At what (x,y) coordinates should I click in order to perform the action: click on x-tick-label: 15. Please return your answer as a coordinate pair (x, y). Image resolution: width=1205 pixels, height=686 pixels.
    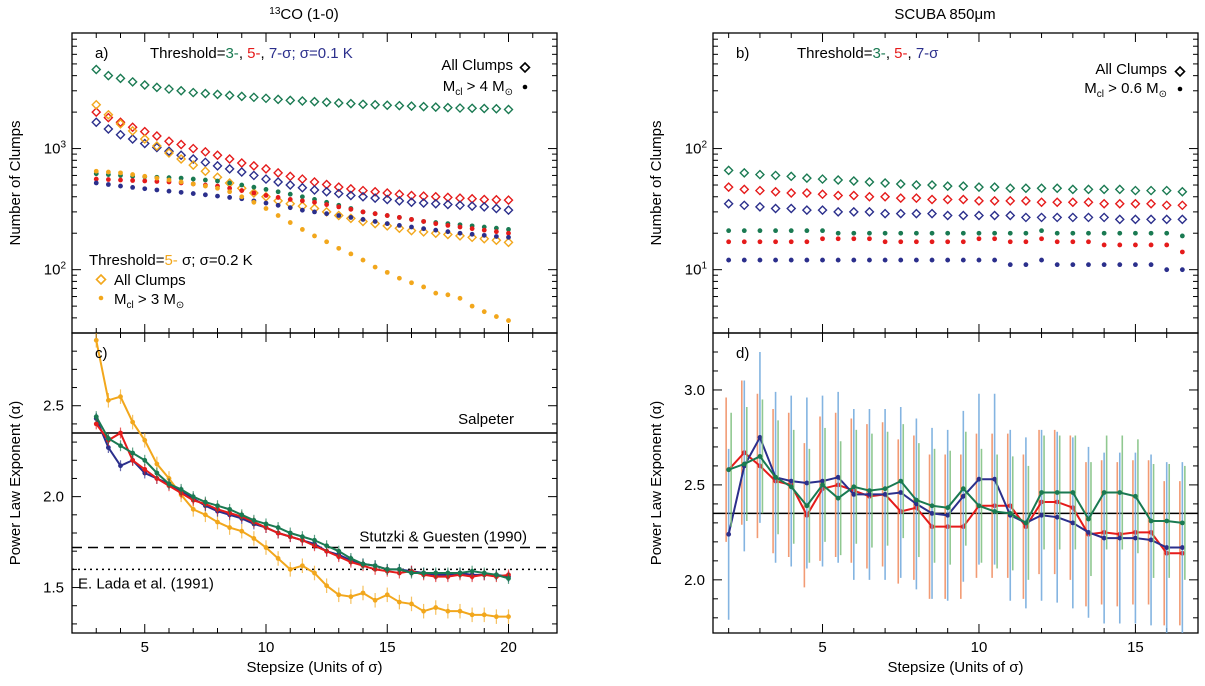
    Looking at the image, I should click on (1135, 647).